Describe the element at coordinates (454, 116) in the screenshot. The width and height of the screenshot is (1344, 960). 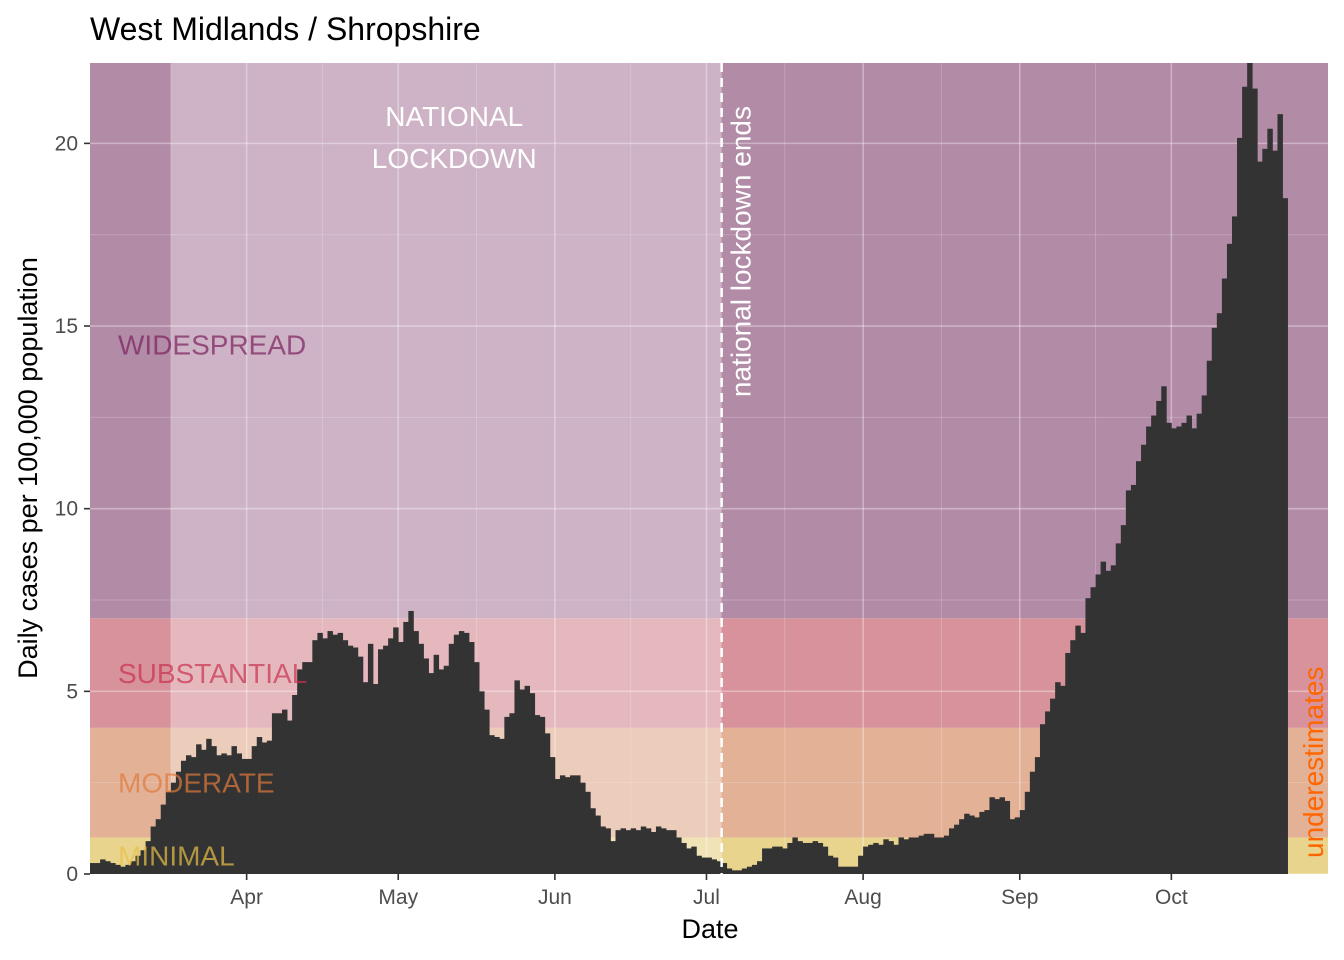
I see `lockdown-label-line1: NATIONAL` at that location.